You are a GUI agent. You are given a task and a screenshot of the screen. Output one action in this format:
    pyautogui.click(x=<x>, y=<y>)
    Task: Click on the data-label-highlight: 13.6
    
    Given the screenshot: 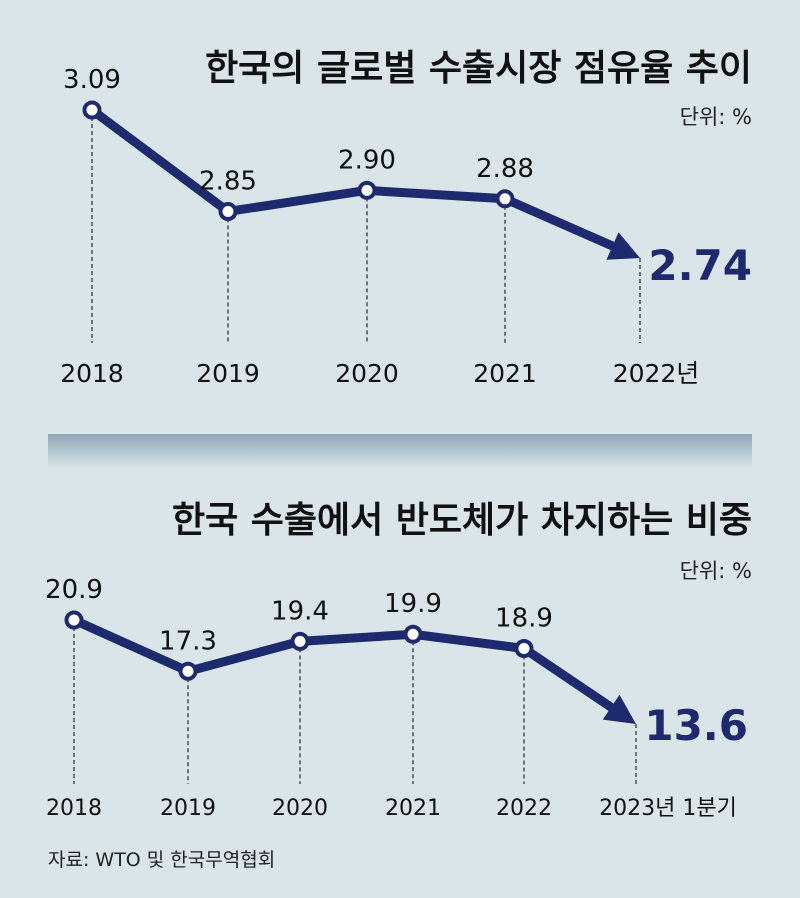 What is the action you would take?
    pyautogui.click(x=696, y=725)
    